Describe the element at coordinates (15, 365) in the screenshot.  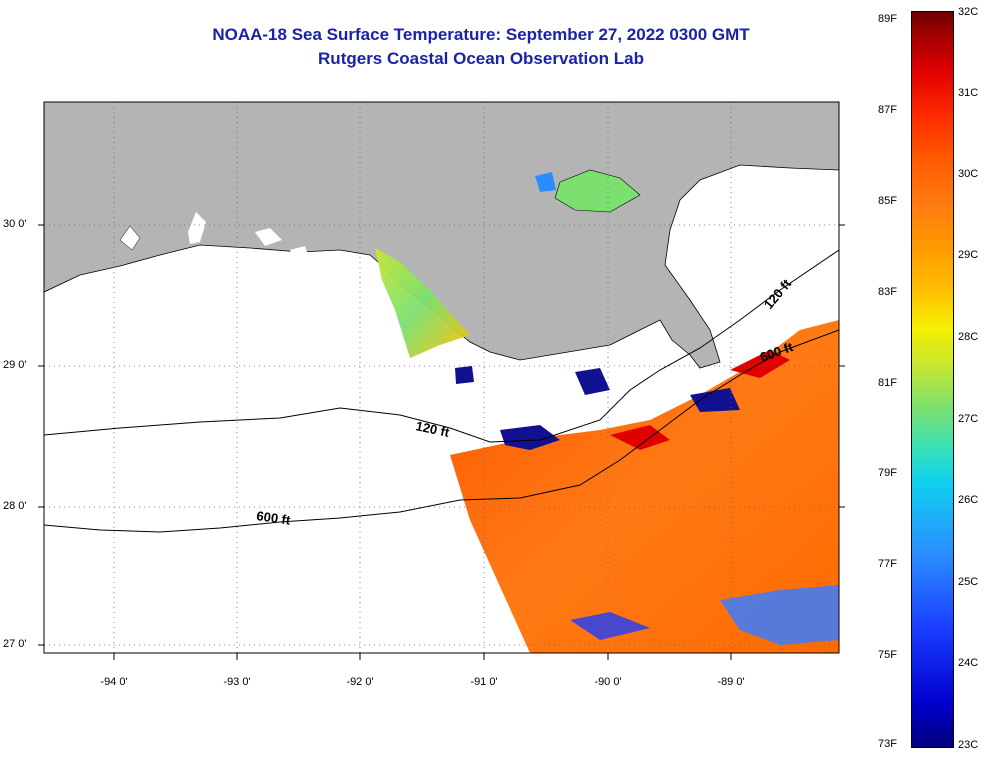
I see `lat-label-29: 29 0'` at that location.